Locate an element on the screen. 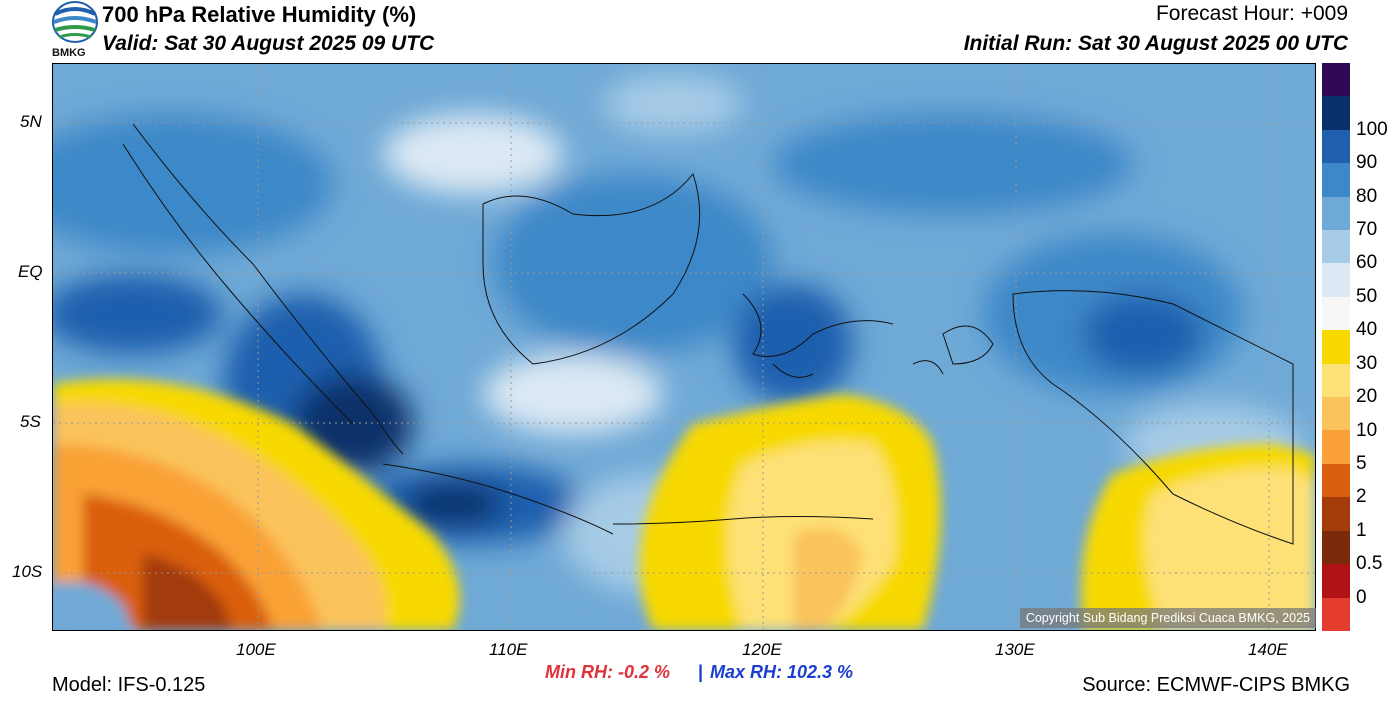 Image resolution: width=1400 pixels, height=709 pixels. chart-title: 700 hPa Relative Humidity (%) is located at coordinates (259, 14).